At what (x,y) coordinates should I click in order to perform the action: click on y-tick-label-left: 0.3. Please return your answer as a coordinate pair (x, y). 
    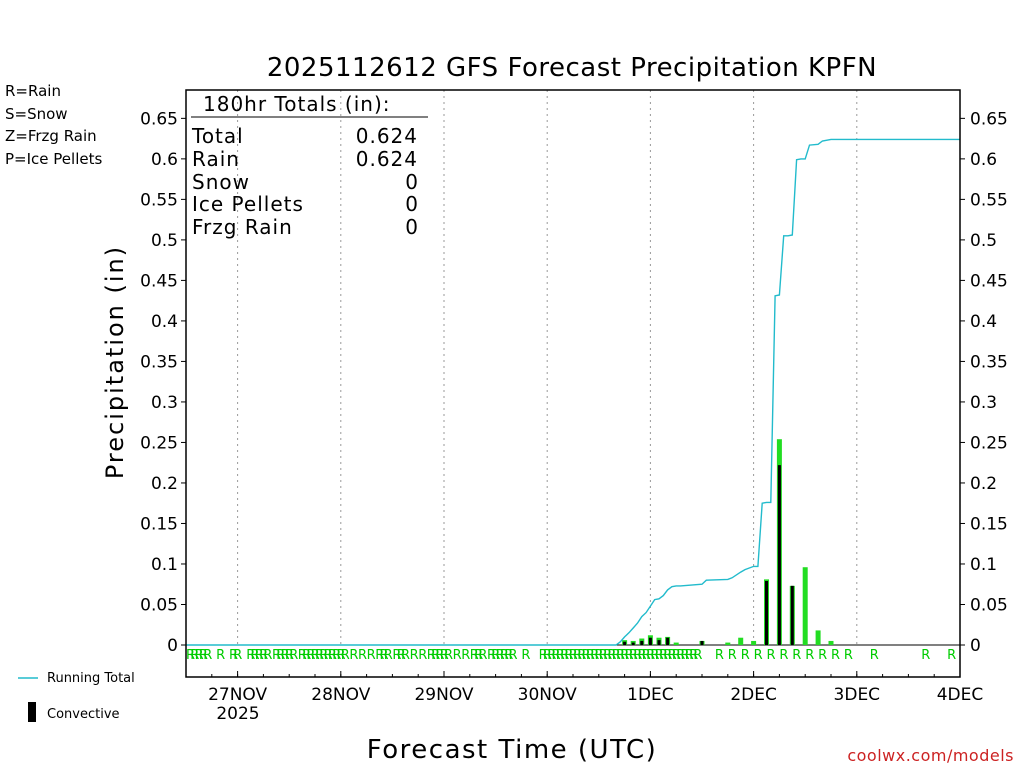
    Looking at the image, I should click on (164, 403).